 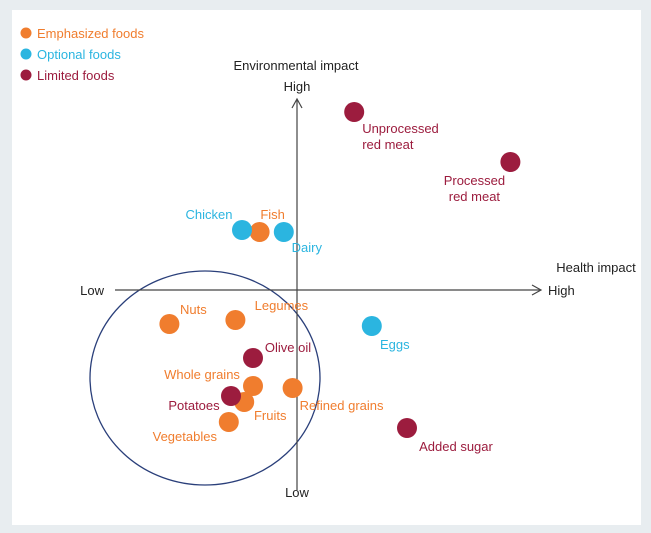 What do you see at coordinates (307, 247) in the screenshot?
I see `point-label: Dairy` at bounding box center [307, 247].